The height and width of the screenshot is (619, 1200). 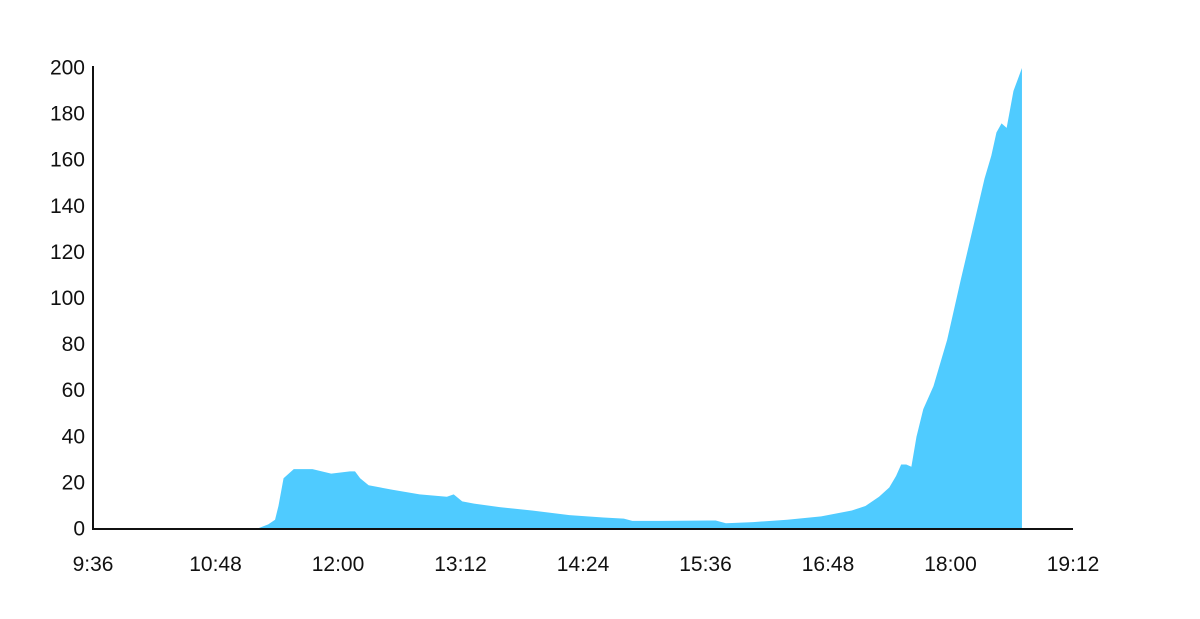 I want to click on y-tick-label: 0, so click(x=79, y=529).